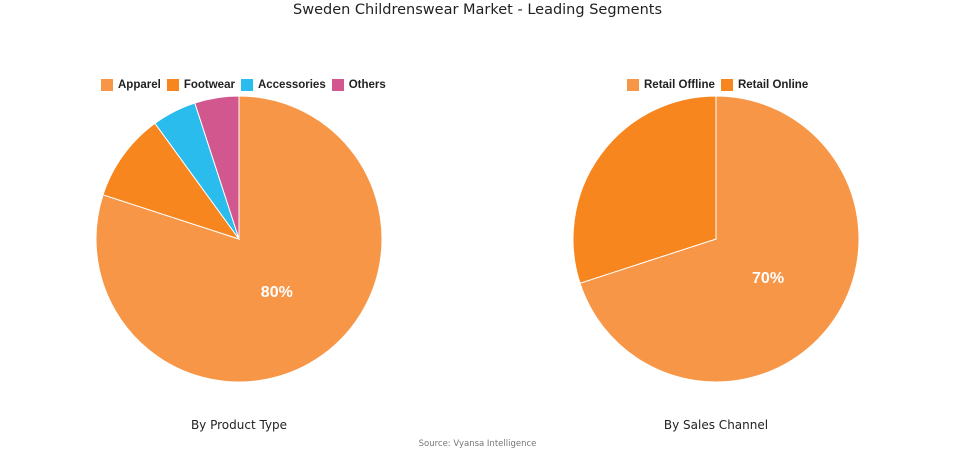 The image size is (955, 454). Describe the element at coordinates (239, 425) in the screenshot. I see `subtitle-product-type: By Product Type` at that location.